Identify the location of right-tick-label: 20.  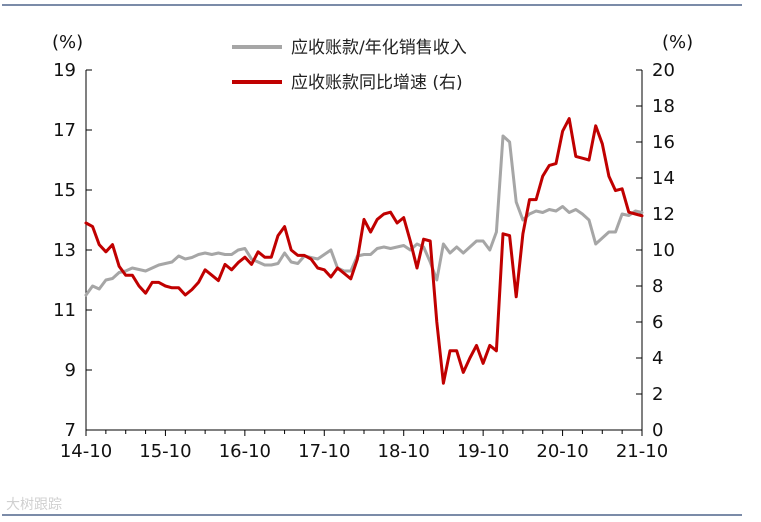
(663, 70).